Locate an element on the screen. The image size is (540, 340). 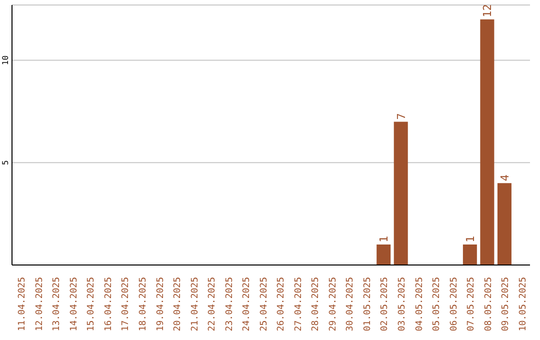
x-tick-label: 28.04.2025 is located at coordinates (316, 304).